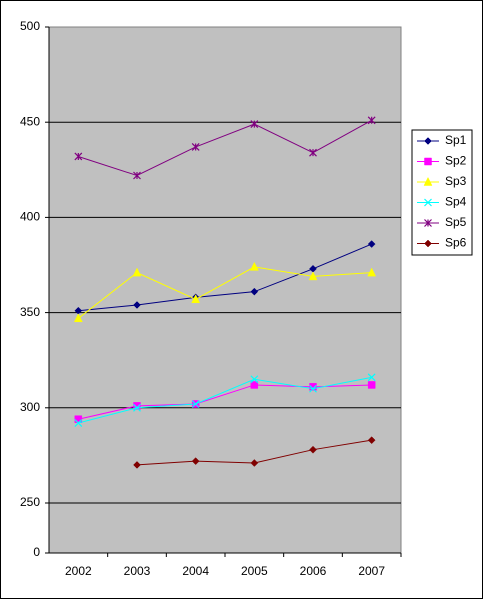 The height and width of the screenshot is (600, 484). I want to click on x-tick-label: 2005, so click(254, 571).